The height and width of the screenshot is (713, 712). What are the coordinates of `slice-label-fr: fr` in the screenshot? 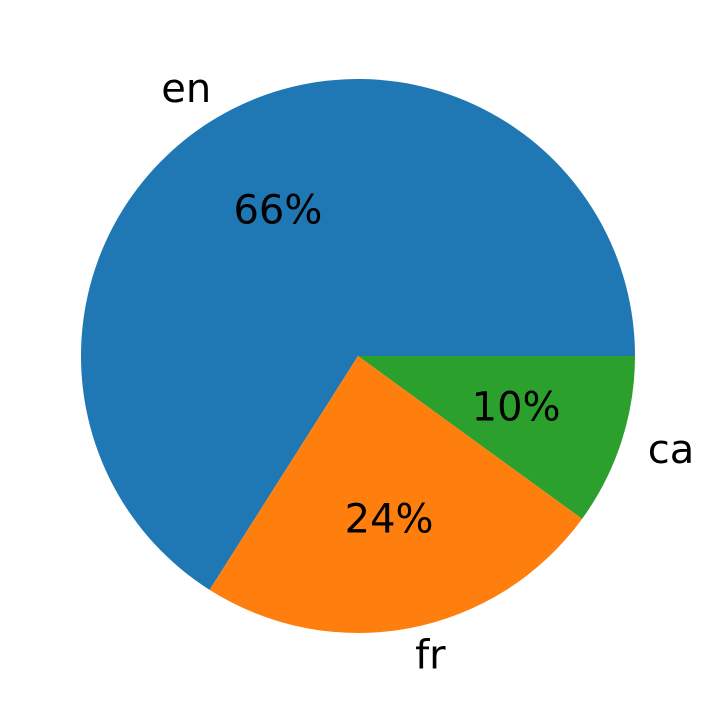 It's located at (430, 655).